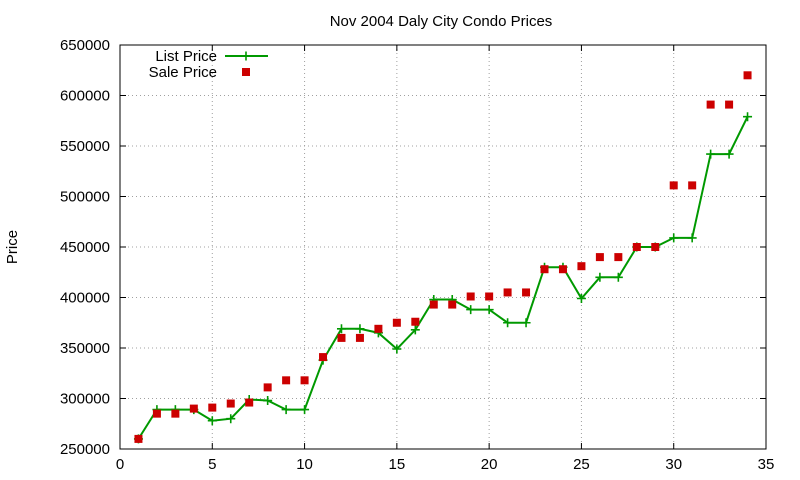 This screenshot has height=480, width=800. Describe the element at coordinates (12, 247) in the screenshot. I see `y-axis-label: Price` at that location.